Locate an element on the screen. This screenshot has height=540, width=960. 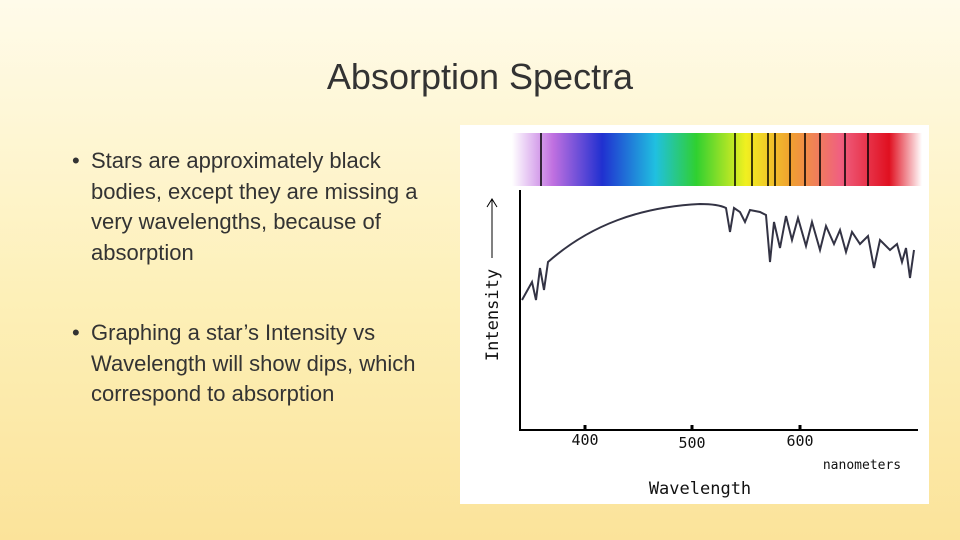
spectrum-strip is located at coordinates (717, 159).